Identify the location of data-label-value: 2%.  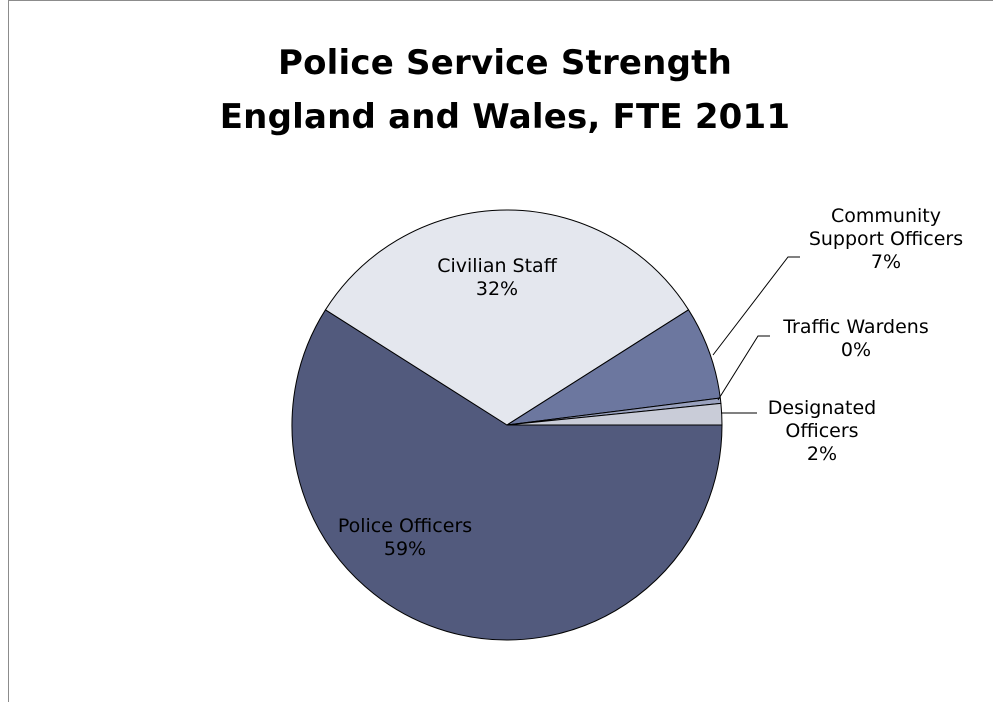
(822, 454).